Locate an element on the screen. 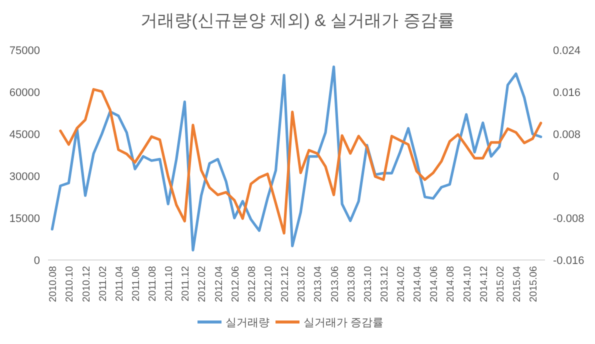 The image size is (595, 344). x-tick-label: 2013.10 is located at coordinates (368, 284).